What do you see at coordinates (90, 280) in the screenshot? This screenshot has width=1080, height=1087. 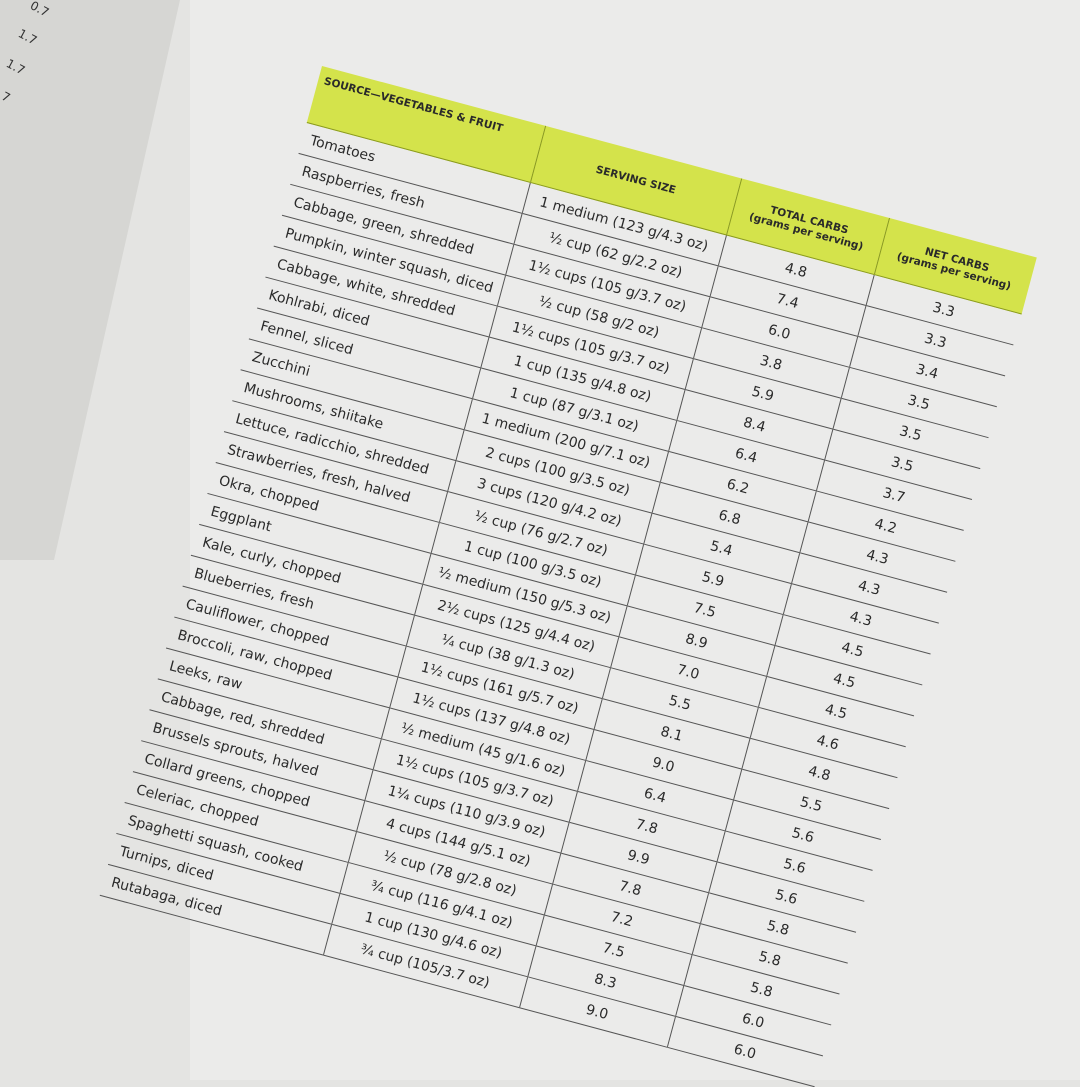 I see `left-page` at bounding box center [90, 280].